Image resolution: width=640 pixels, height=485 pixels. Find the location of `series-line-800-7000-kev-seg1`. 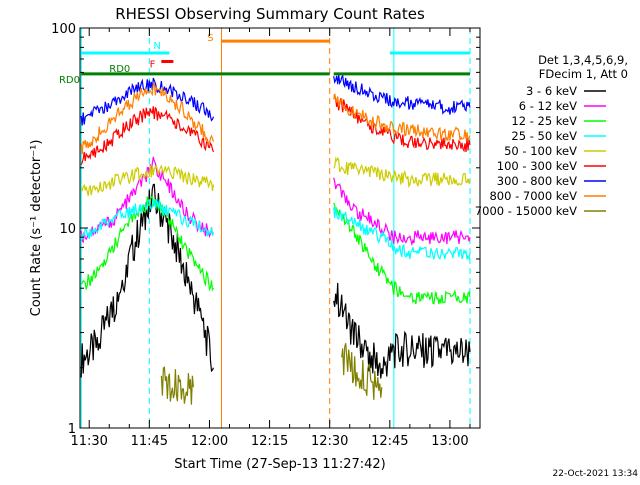

series-line-800-7000-kev-seg1 is located at coordinates (402, 118).